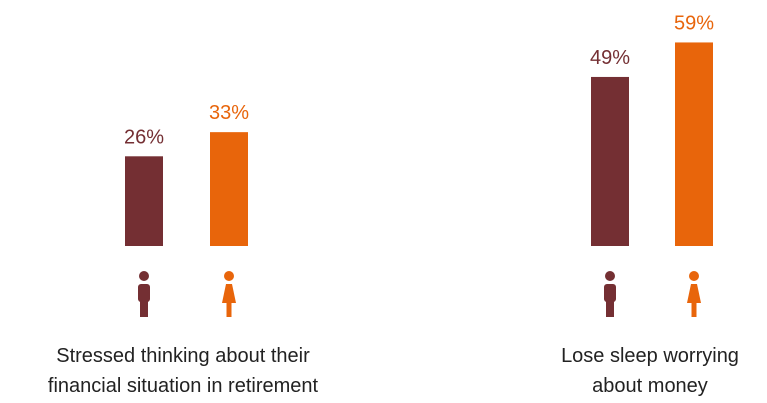 The image size is (767, 403). Describe the element at coordinates (183, 356) in the screenshot. I see `caption-line: Stressed thinking about their` at that location.